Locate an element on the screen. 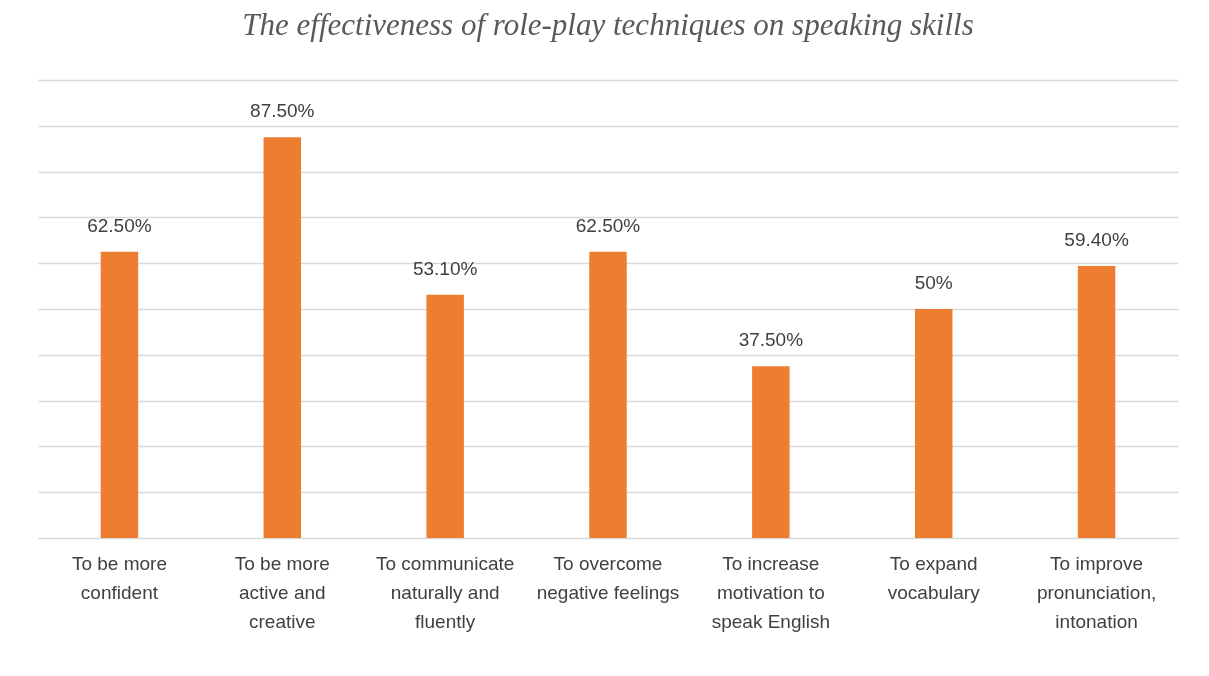  data-label: 59.40% is located at coordinates (1096, 239).